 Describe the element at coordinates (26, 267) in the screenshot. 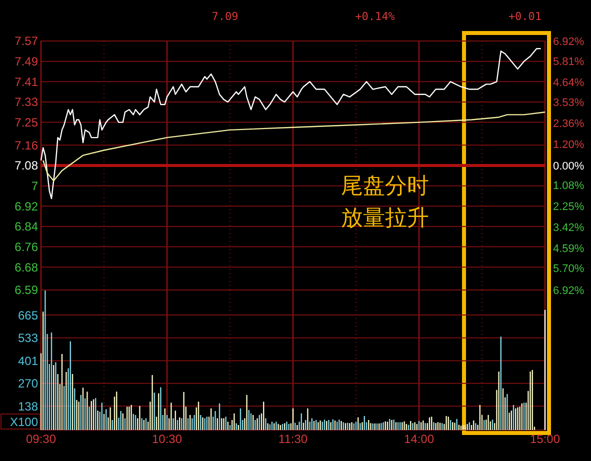

I see `y-tick-label: 6.68` at that location.